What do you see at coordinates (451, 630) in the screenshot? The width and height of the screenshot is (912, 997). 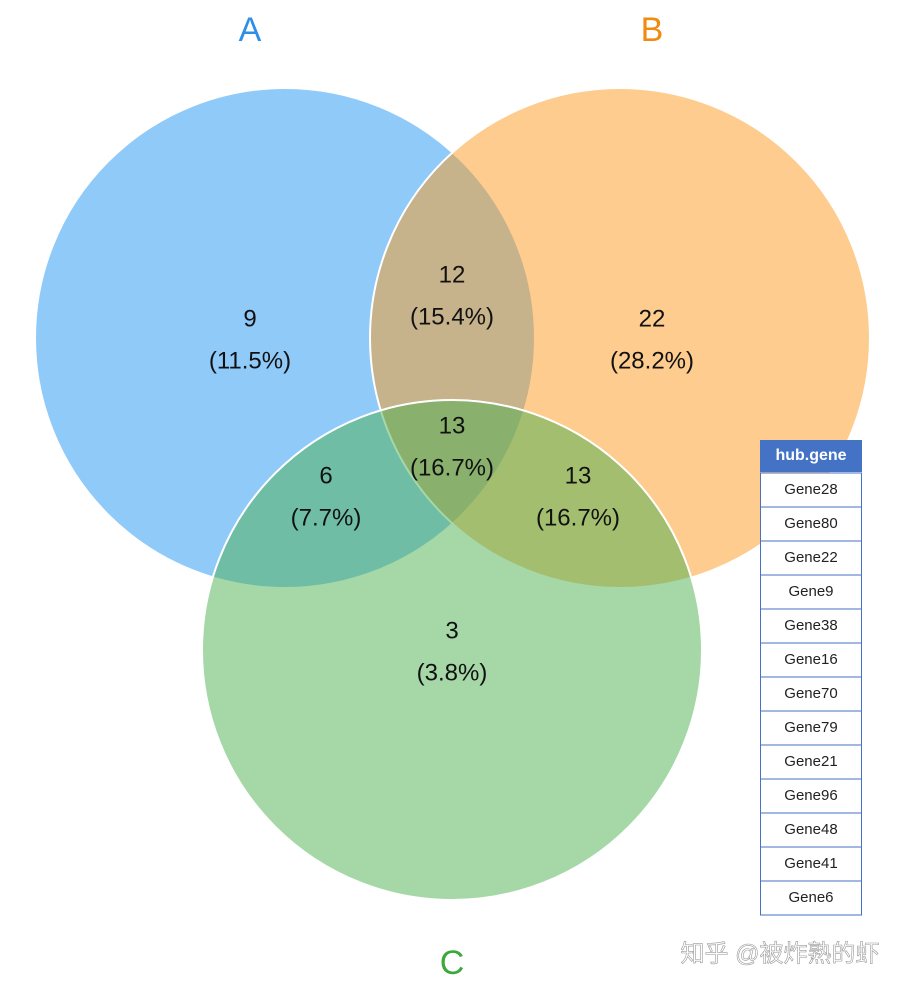 I see `region-count: 3` at bounding box center [451, 630].